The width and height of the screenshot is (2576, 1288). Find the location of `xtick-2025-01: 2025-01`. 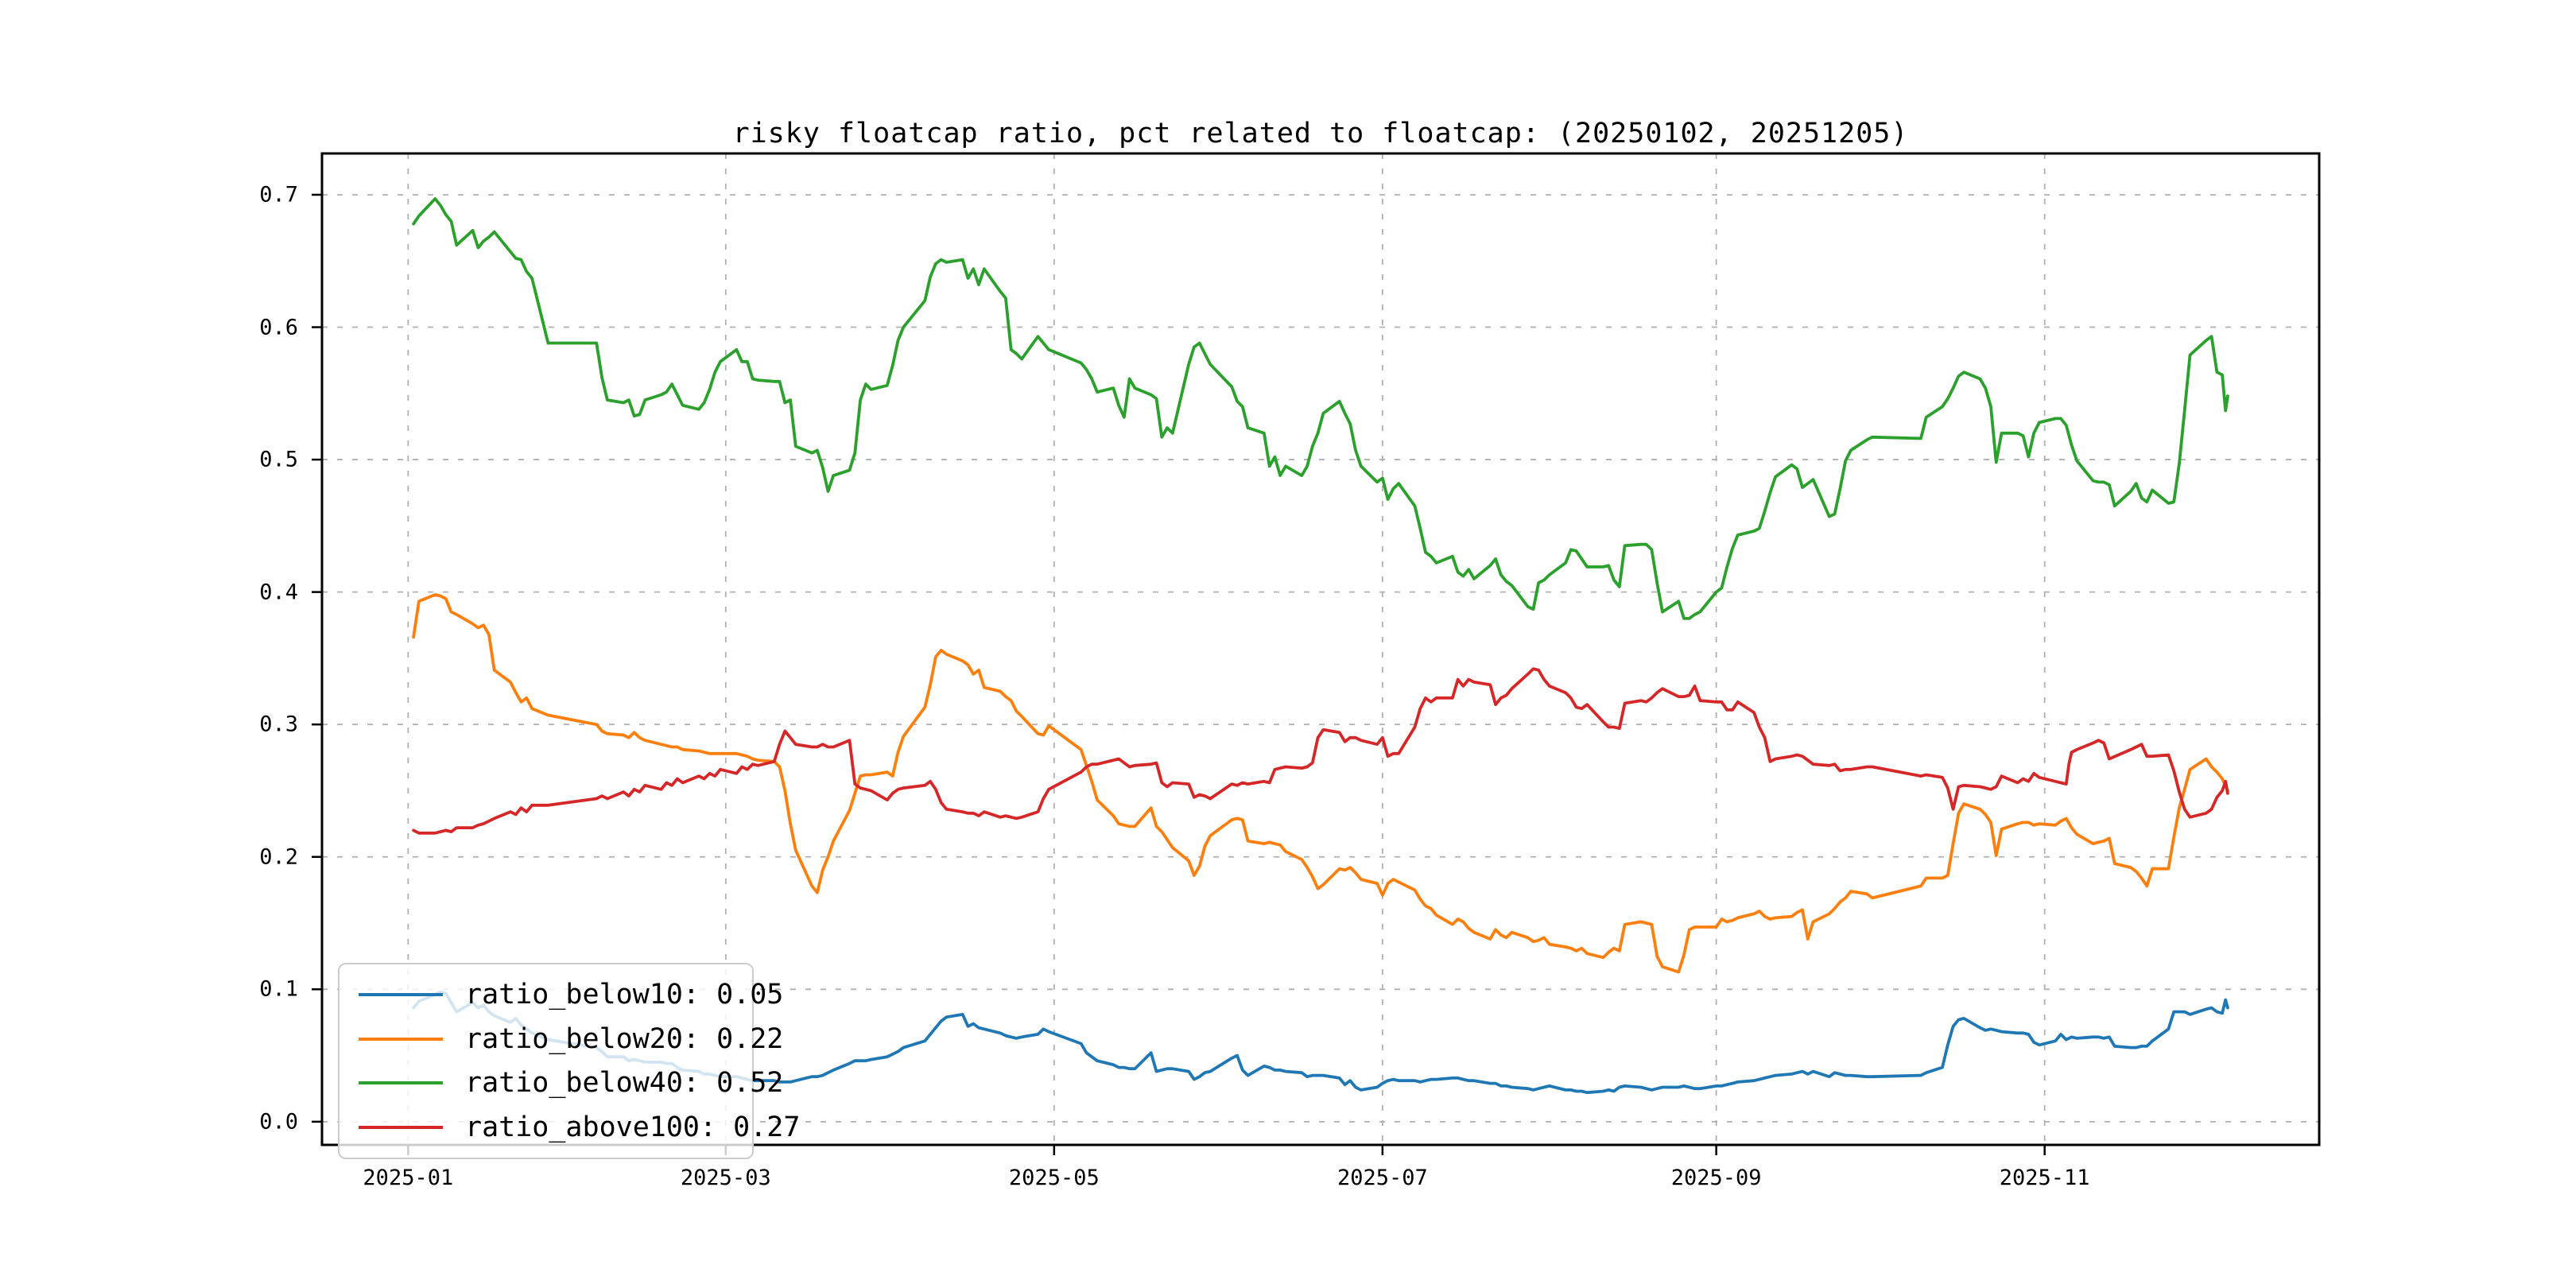

xtick-2025-01: 2025-01 is located at coordinates (408, 1178).